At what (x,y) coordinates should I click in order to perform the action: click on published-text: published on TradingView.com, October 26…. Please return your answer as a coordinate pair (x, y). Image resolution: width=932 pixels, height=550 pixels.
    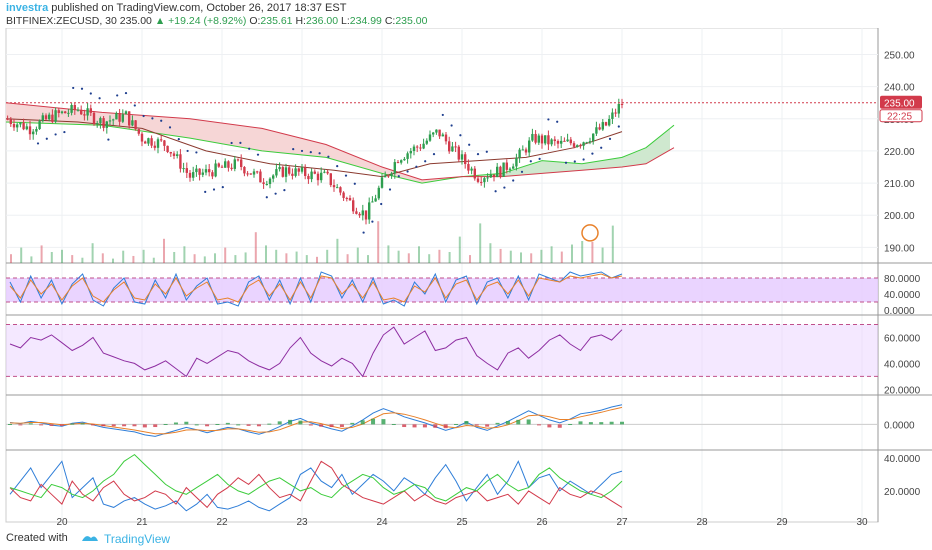
    Looking at the image, I should click on (199, 8).